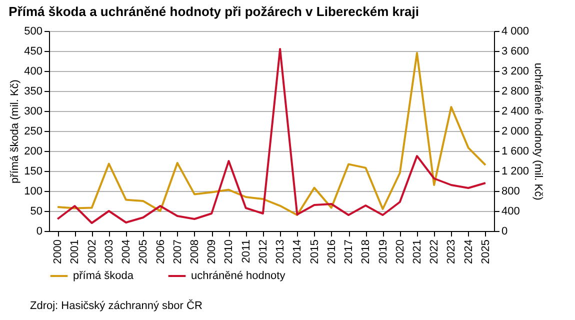 The image size is (575, 320). What do you see at coordinates (194, 252) in the screenshot?
I see `x-tick-label: 2008` at bounding box center [194, 252].